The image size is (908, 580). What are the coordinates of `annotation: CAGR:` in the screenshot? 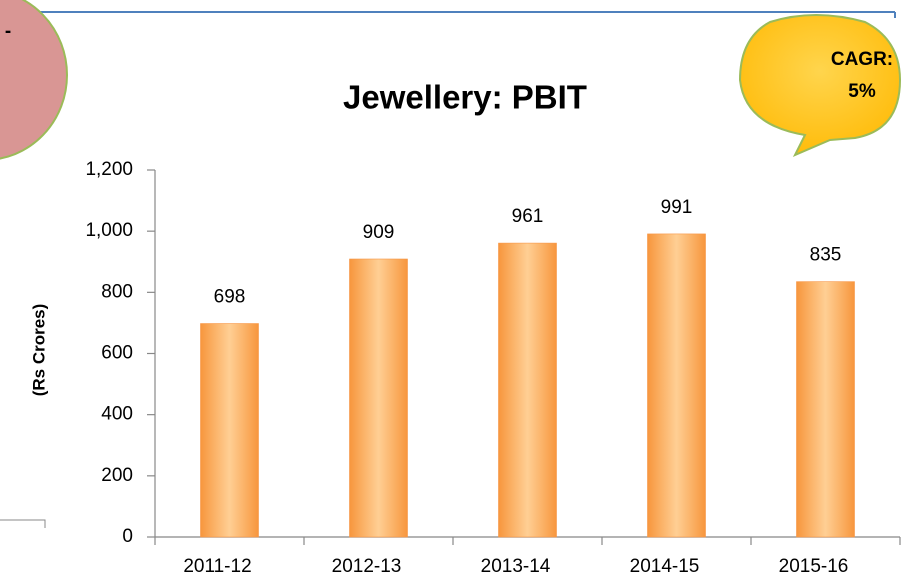 It's located at (862, 59).